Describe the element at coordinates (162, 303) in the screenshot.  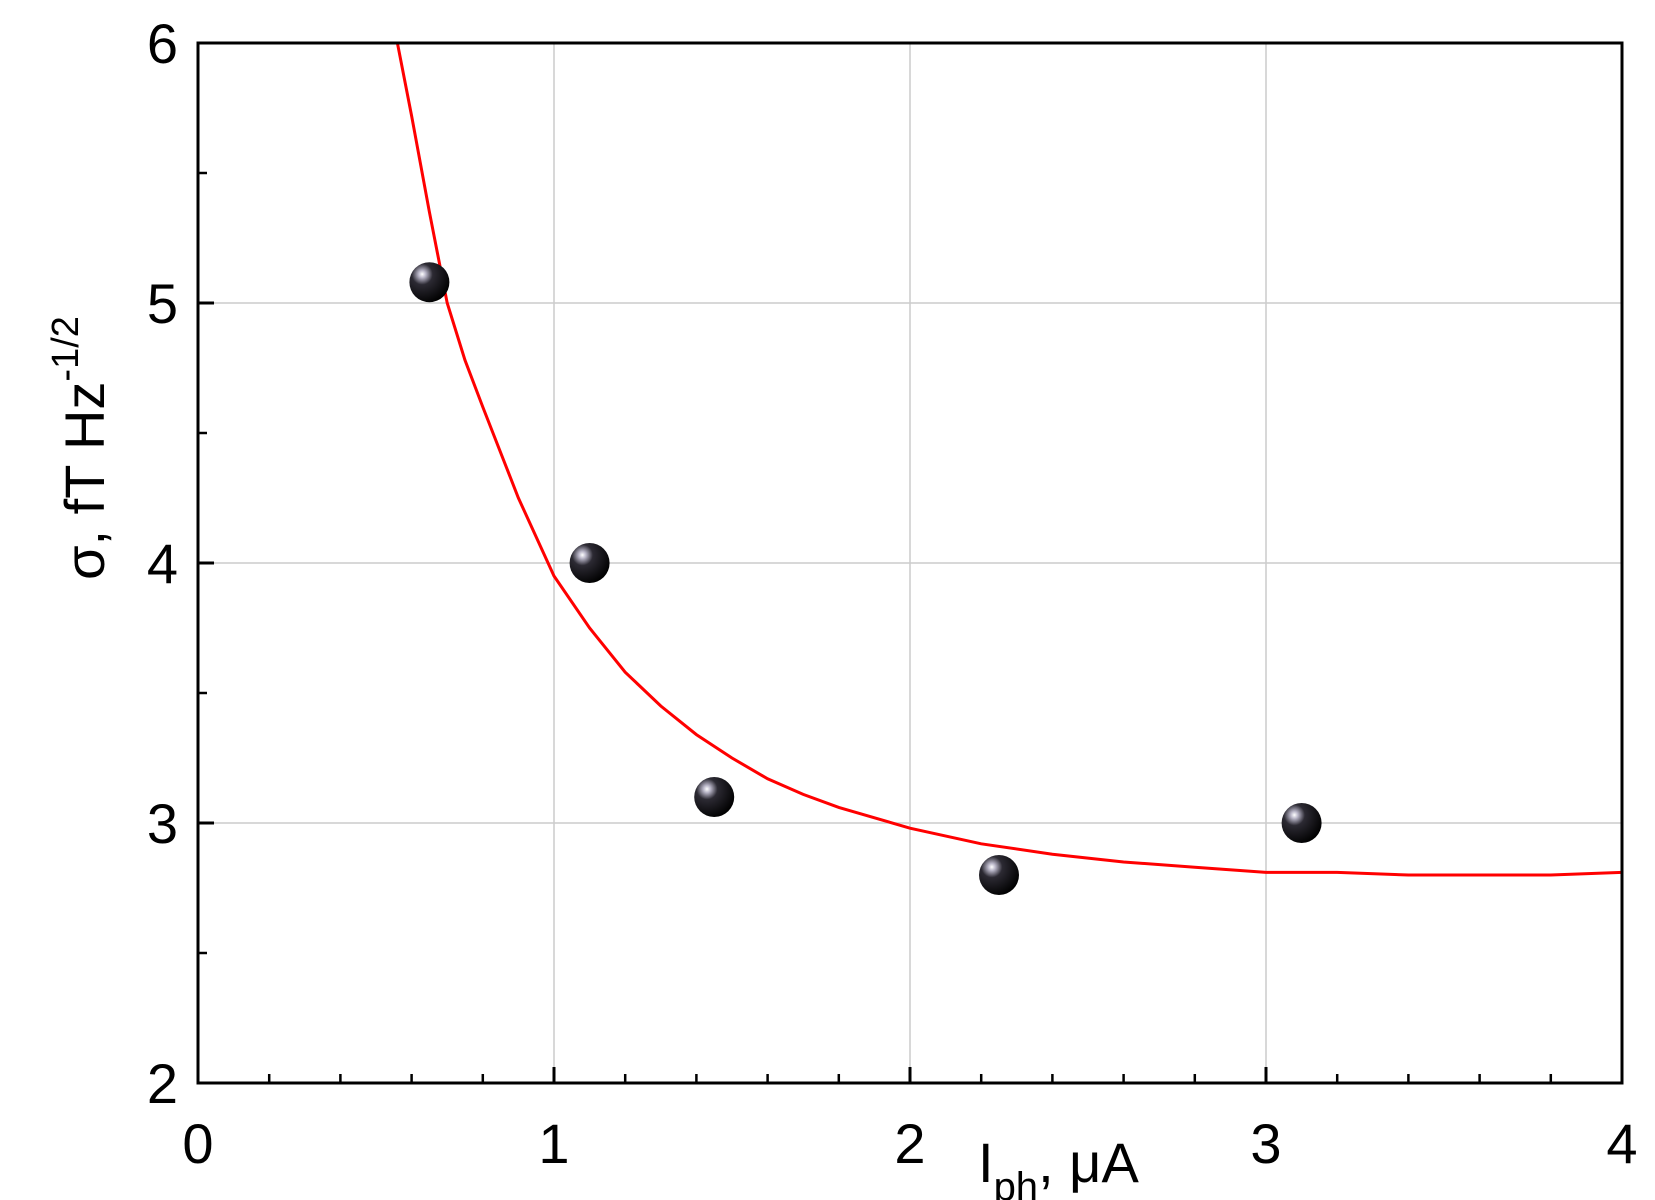
I see `y-tick-label: 5` at that location.